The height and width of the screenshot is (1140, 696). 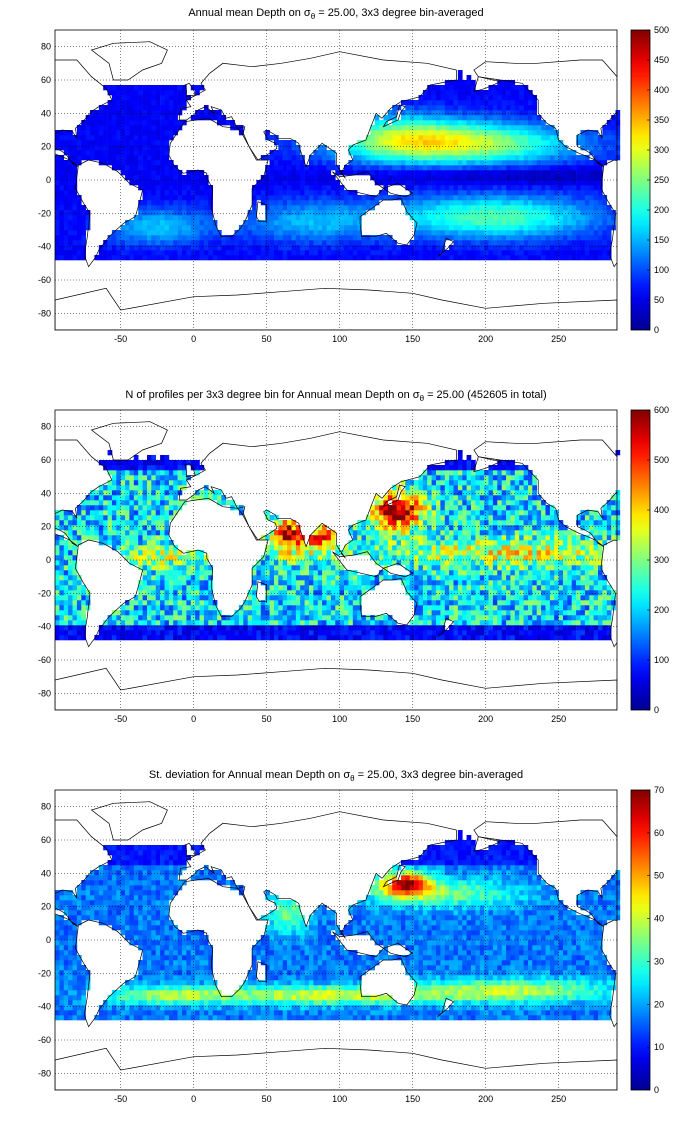 What do you see at coordinates (48, 180) in the screenshot?
I see `y-tick-label: 0` at bounding box center [48, 180].